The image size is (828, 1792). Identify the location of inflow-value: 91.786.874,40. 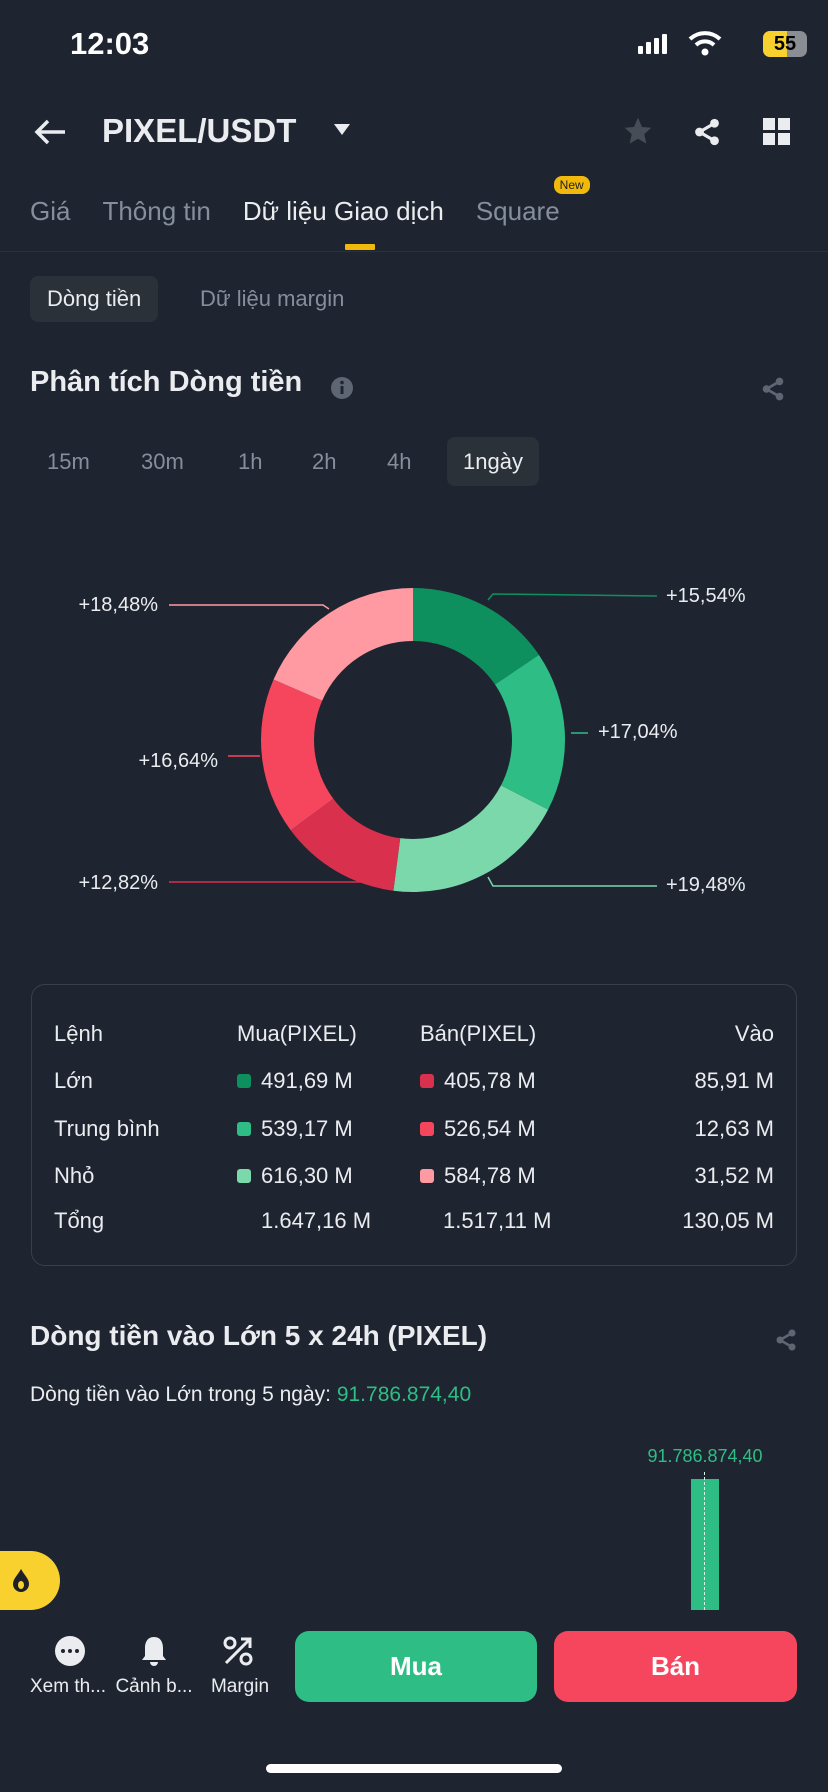
(404, 1394).